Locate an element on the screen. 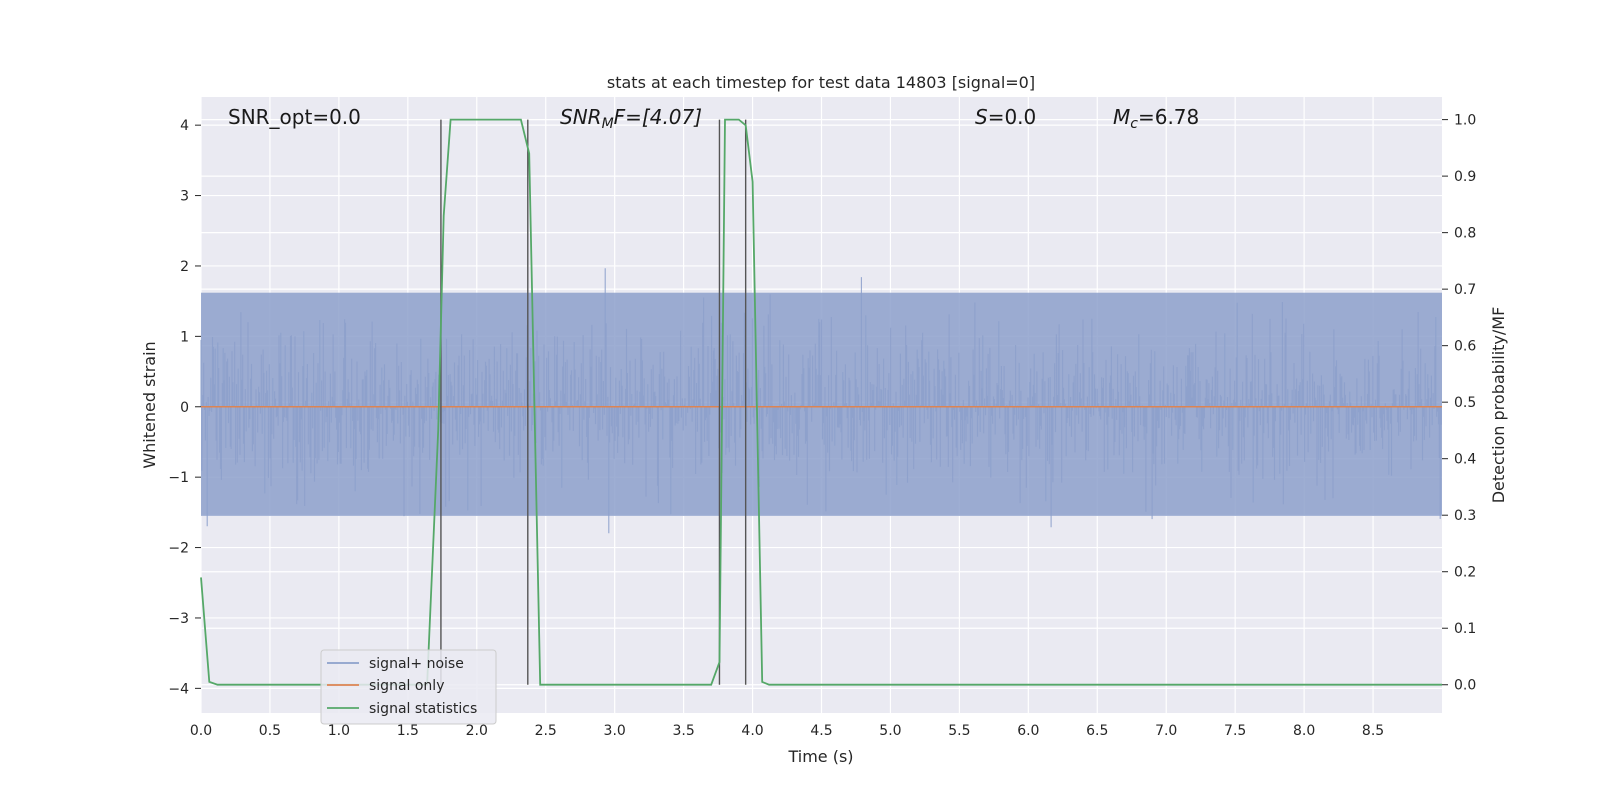  annotation-mc-rest: =6.78 is located at coordinates (1168, 117).